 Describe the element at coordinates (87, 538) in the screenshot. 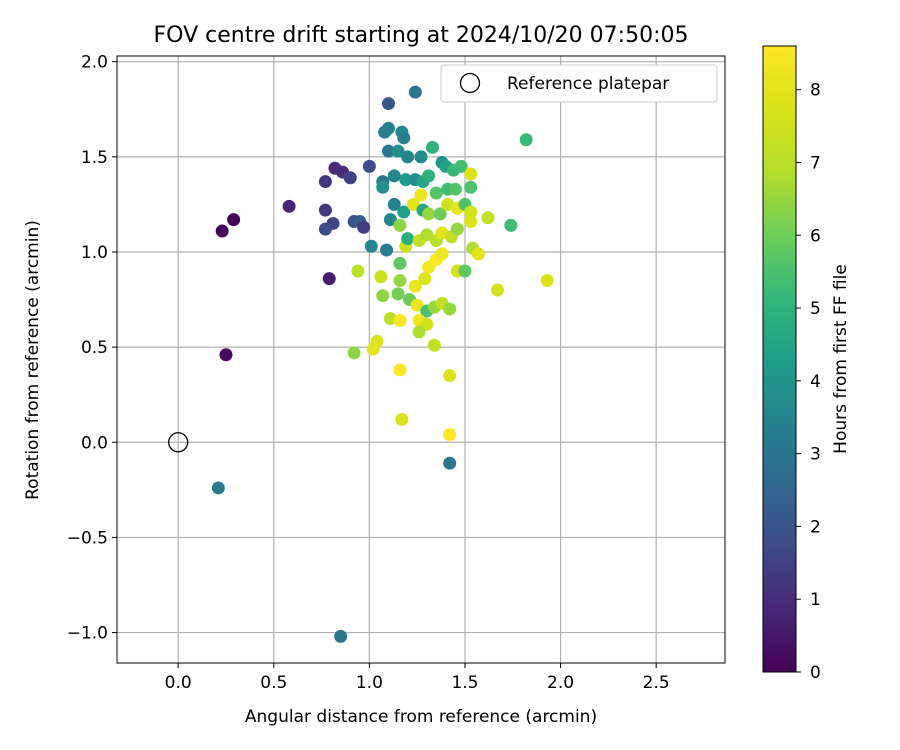

I see `y-tick-label: −0.5` at that location.